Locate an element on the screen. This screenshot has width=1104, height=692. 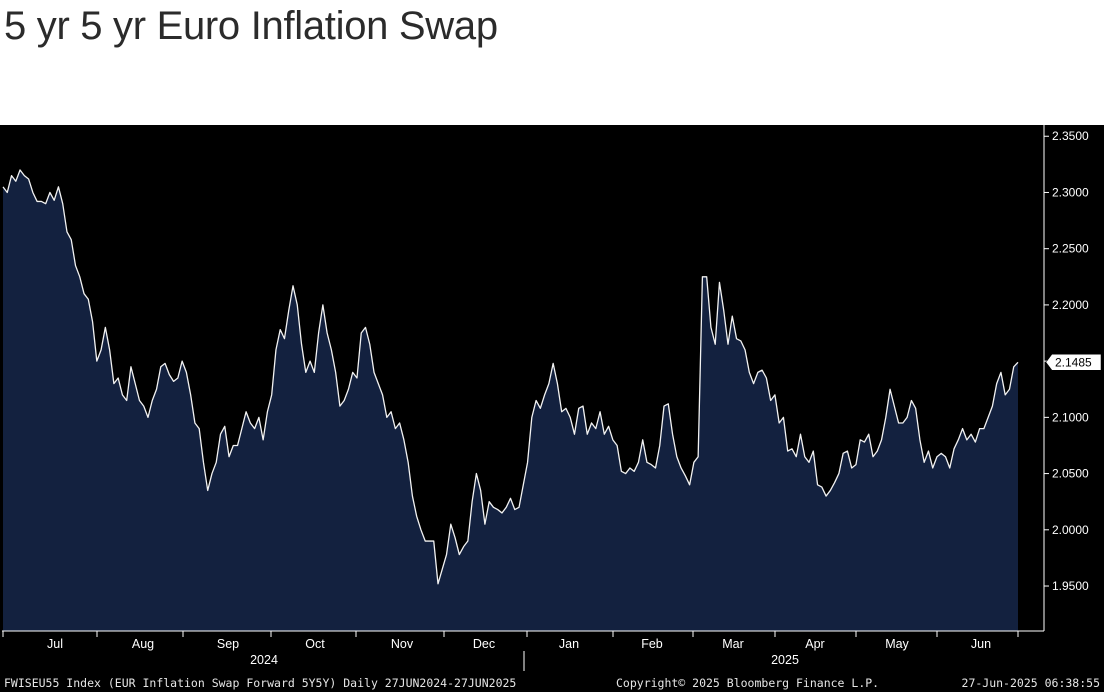
y-tick-label: 2.0000 is located at coordinates (1070, 530).